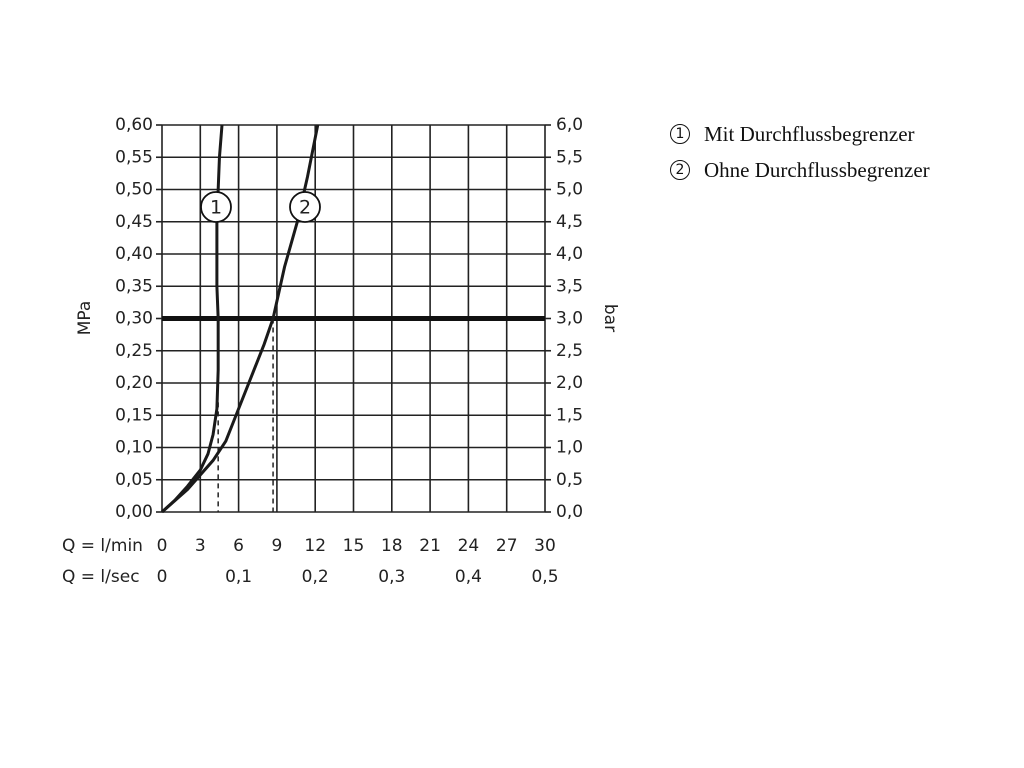 The width and height of the screenshot is (1024, 768). Describe the element at coordinates (102, 546) in the screenshot. I see `x-axis-label: Q = l/min` at that location.